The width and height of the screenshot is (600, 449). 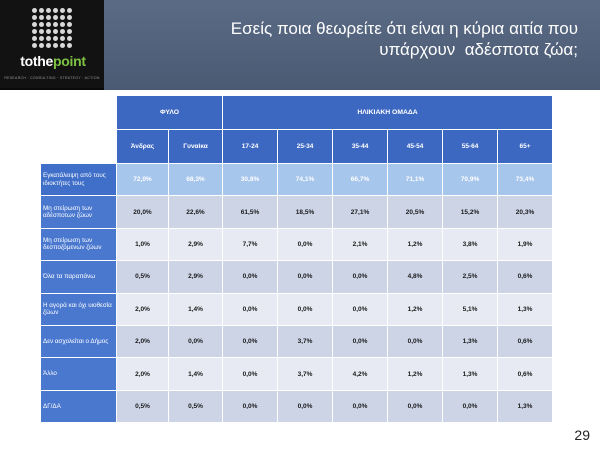 What do you see at coordinates (142, 212) in the screenshot?
I see `table-cell: 20,0%` at bounding box center [142, 212].